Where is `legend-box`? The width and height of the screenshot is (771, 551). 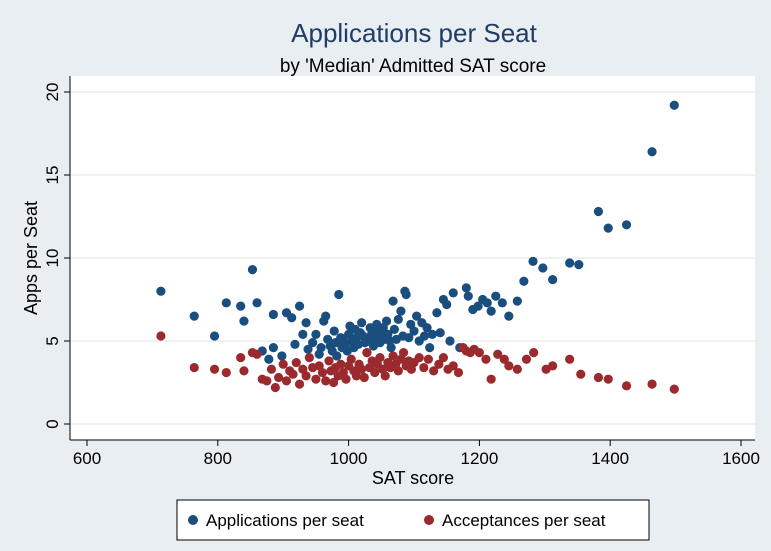
legend-box is located at coordinates (413, 520).